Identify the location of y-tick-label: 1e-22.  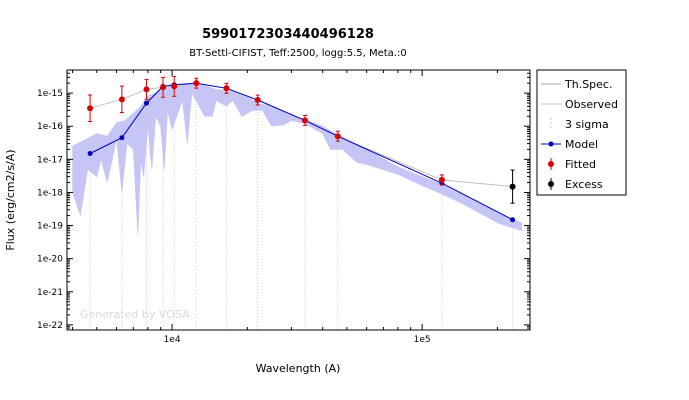
(50, 326).